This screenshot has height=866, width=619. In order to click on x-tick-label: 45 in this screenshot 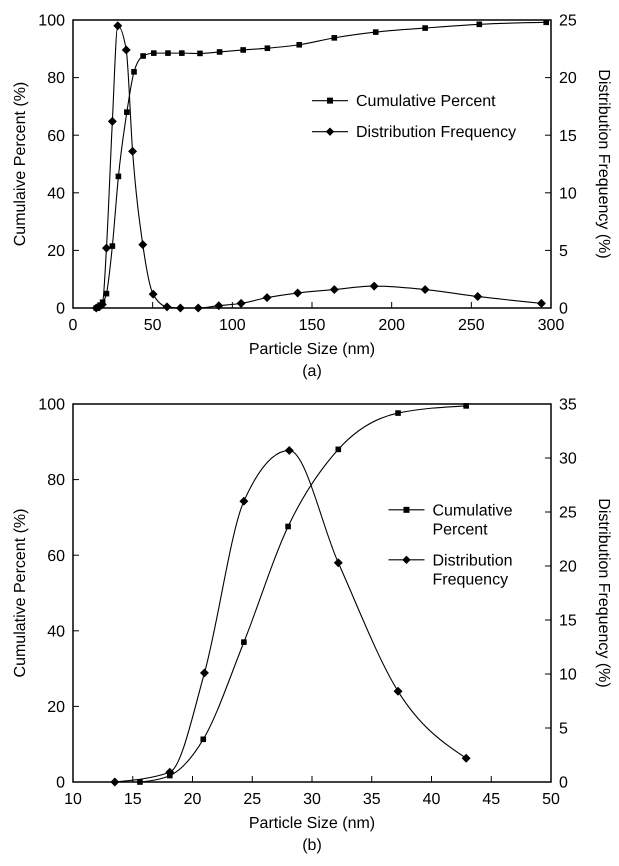, I will do `click(491, 799)`.